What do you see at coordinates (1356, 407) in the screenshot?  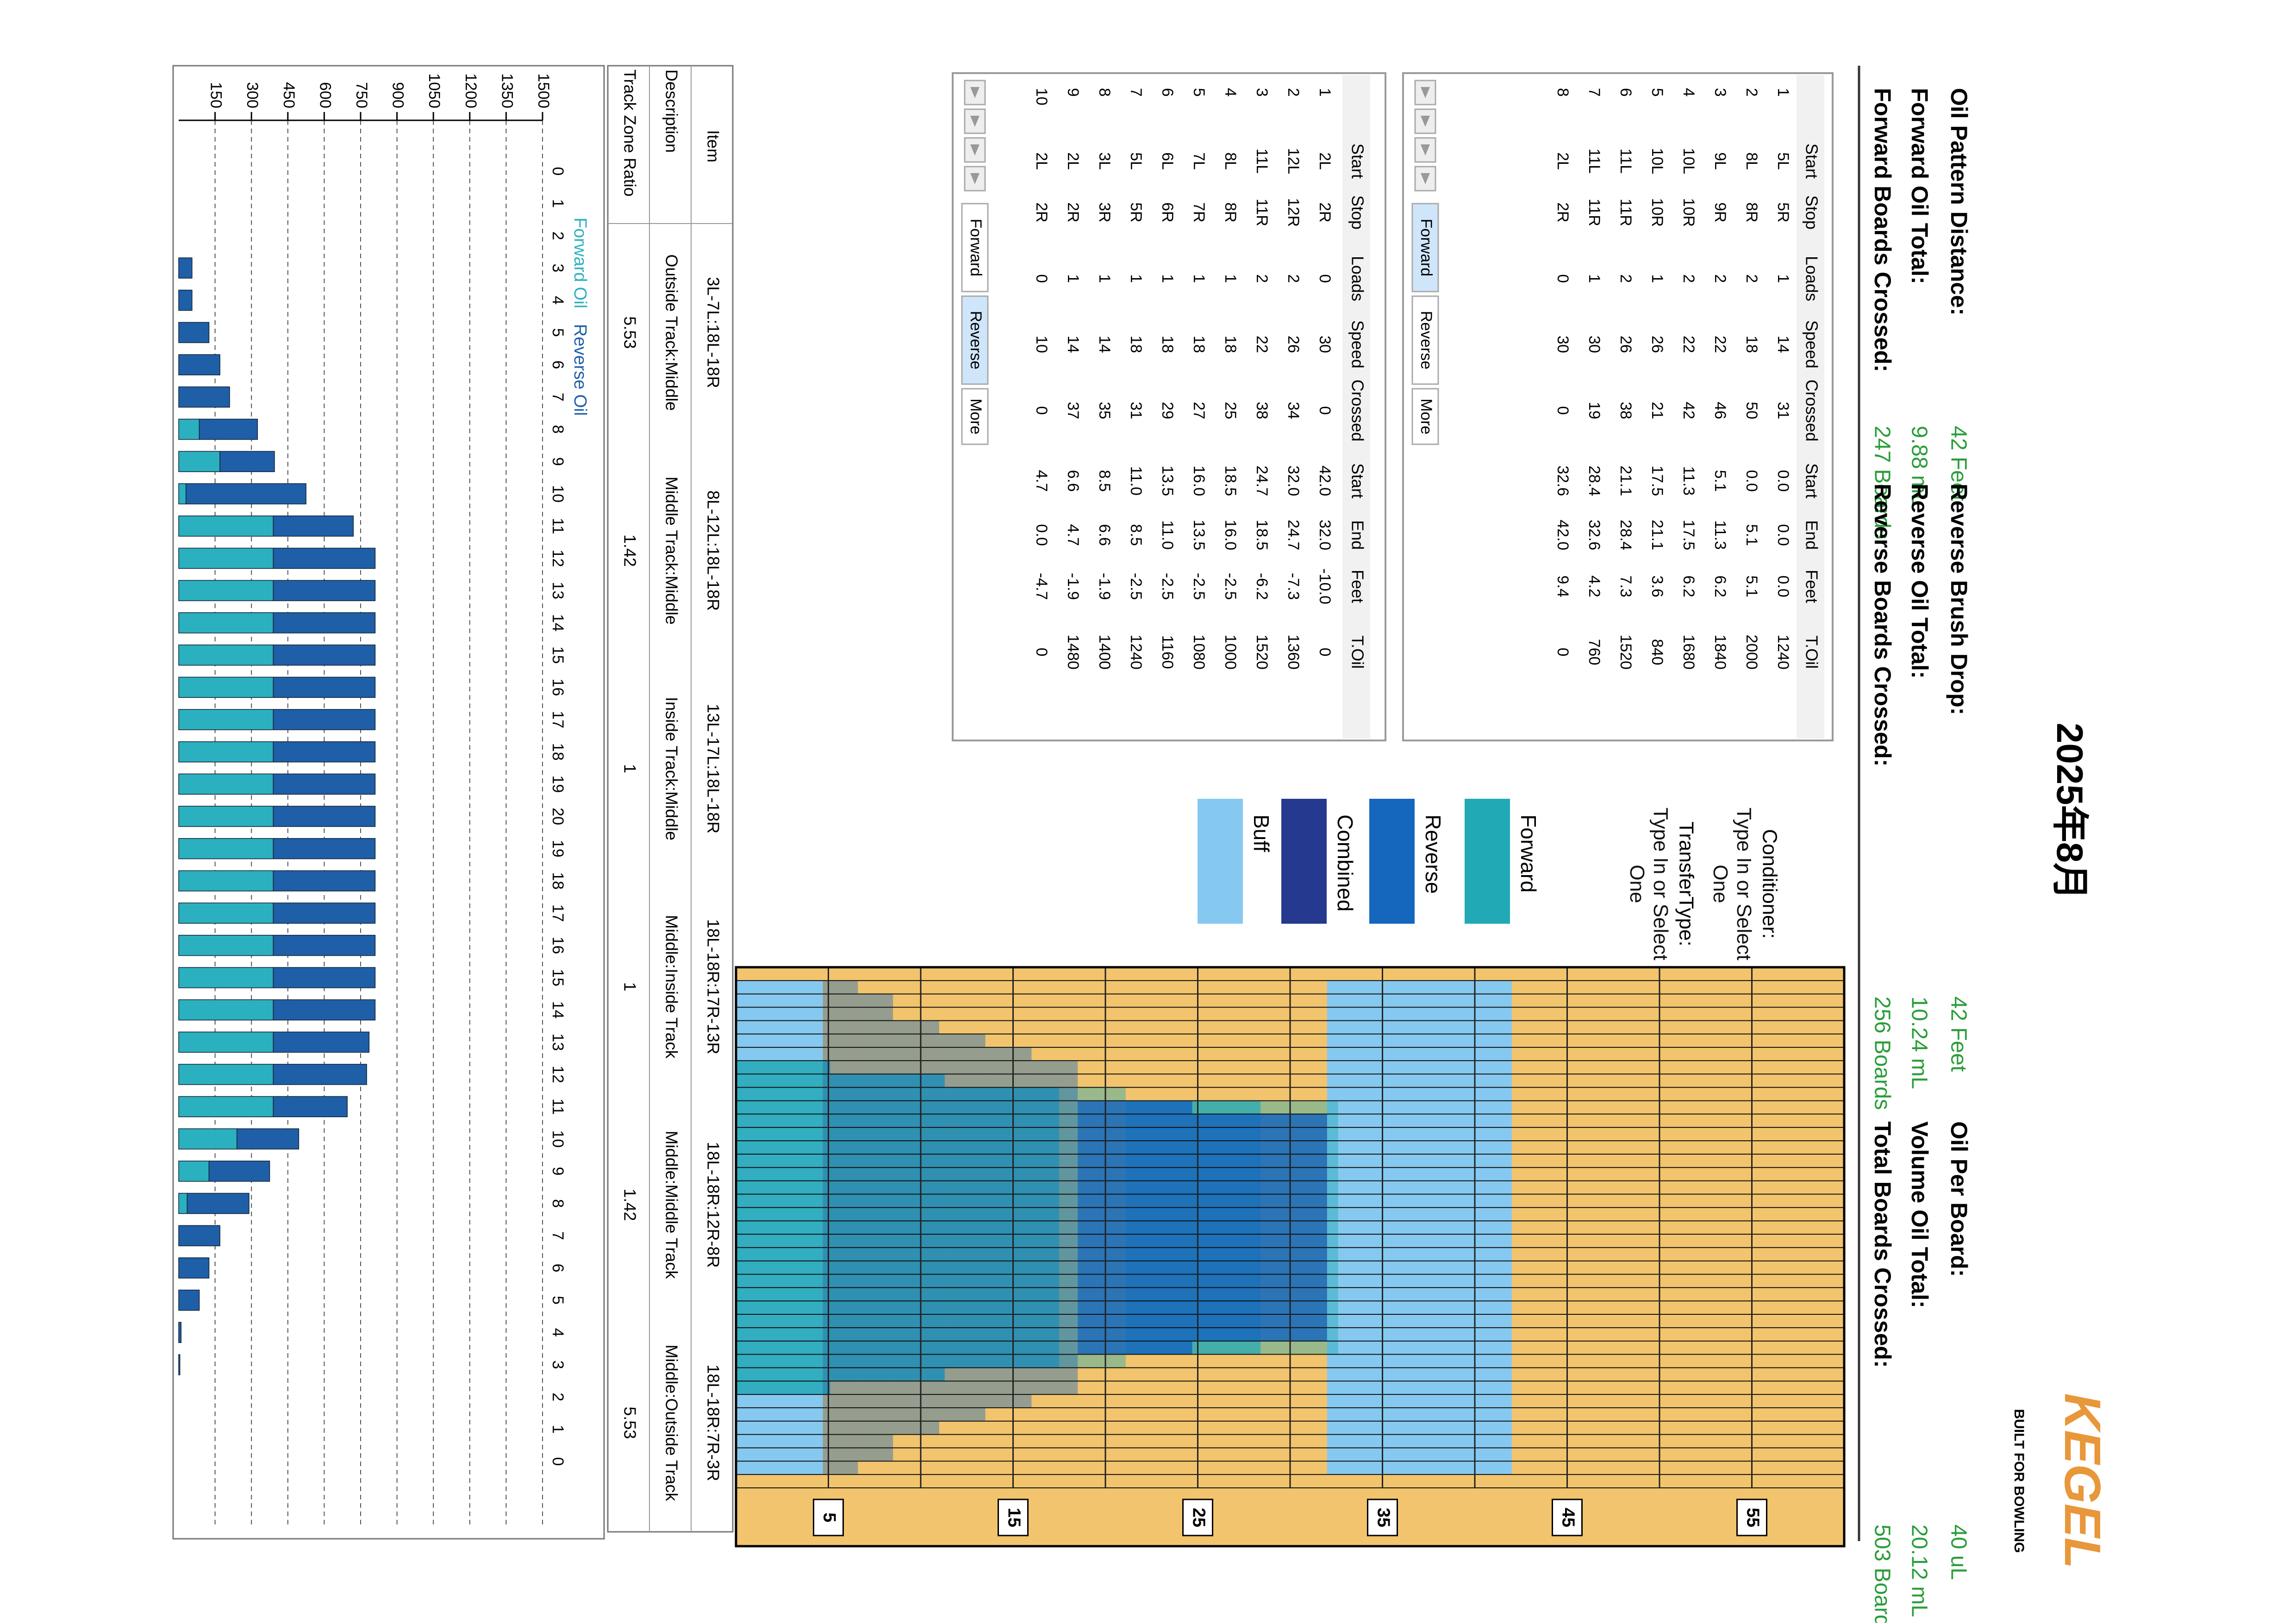 I see `table-header-bg` at bounding box center [1356, 407].